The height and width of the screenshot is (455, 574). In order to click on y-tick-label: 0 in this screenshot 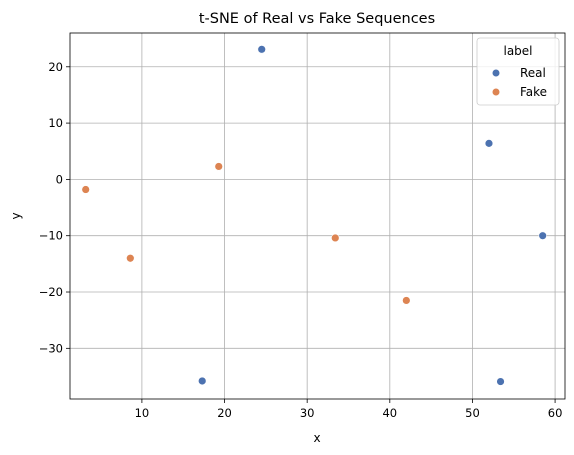, I will do `click(59, 179)`.